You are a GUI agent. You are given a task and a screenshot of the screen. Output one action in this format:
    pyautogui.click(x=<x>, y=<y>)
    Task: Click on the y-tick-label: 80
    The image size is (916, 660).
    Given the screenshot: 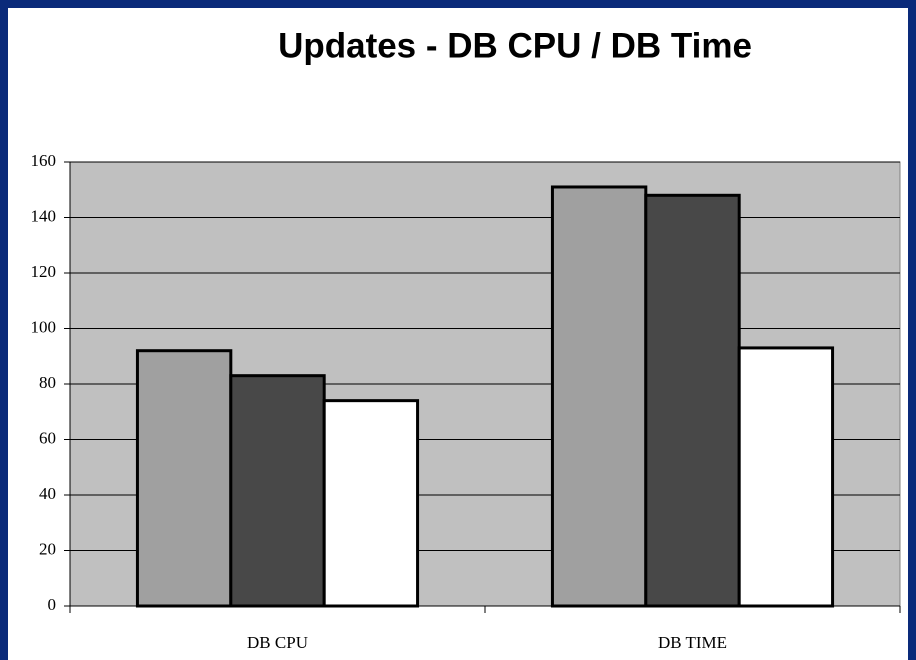 What is the action you would take?
    pyautogui.click(x=47, y=382)
    